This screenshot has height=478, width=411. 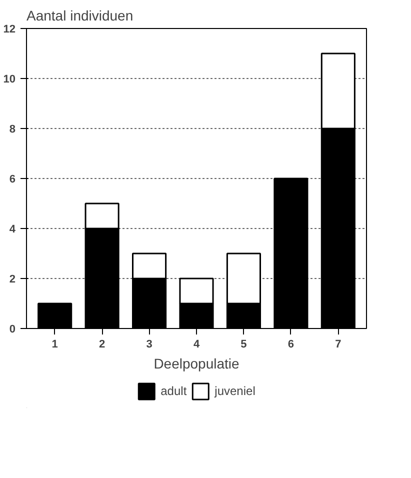 What do you see at coordinates (197, 364) in the screenshot?
I see `x-axis-title: Deelpopulatie` at bounding box center [197, 364].